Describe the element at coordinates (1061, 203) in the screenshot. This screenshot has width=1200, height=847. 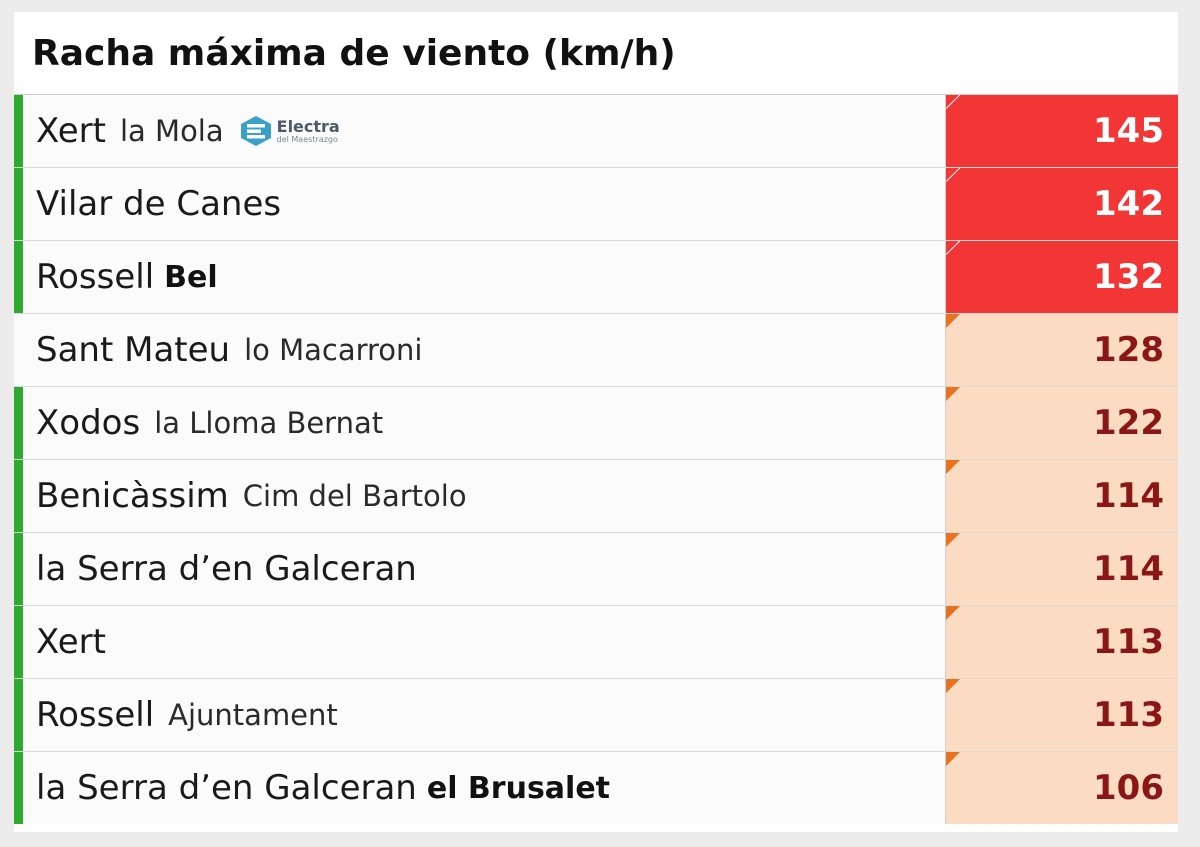
I see `gust-value-cell: 142` at that location.